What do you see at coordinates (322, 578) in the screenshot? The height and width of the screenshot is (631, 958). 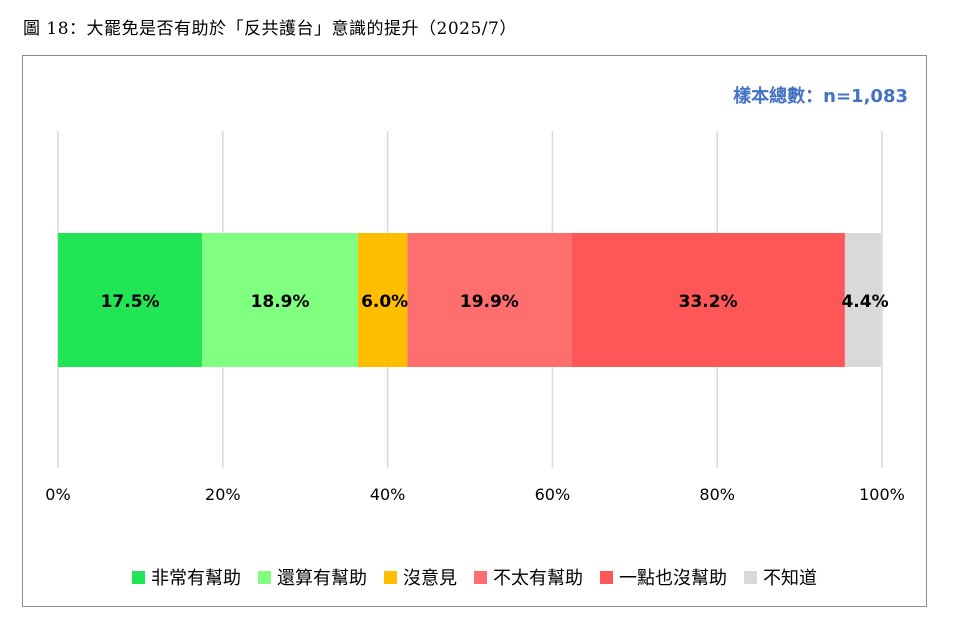 I see `legend-label: 還算有幫助` at bounding box center [322, 578].